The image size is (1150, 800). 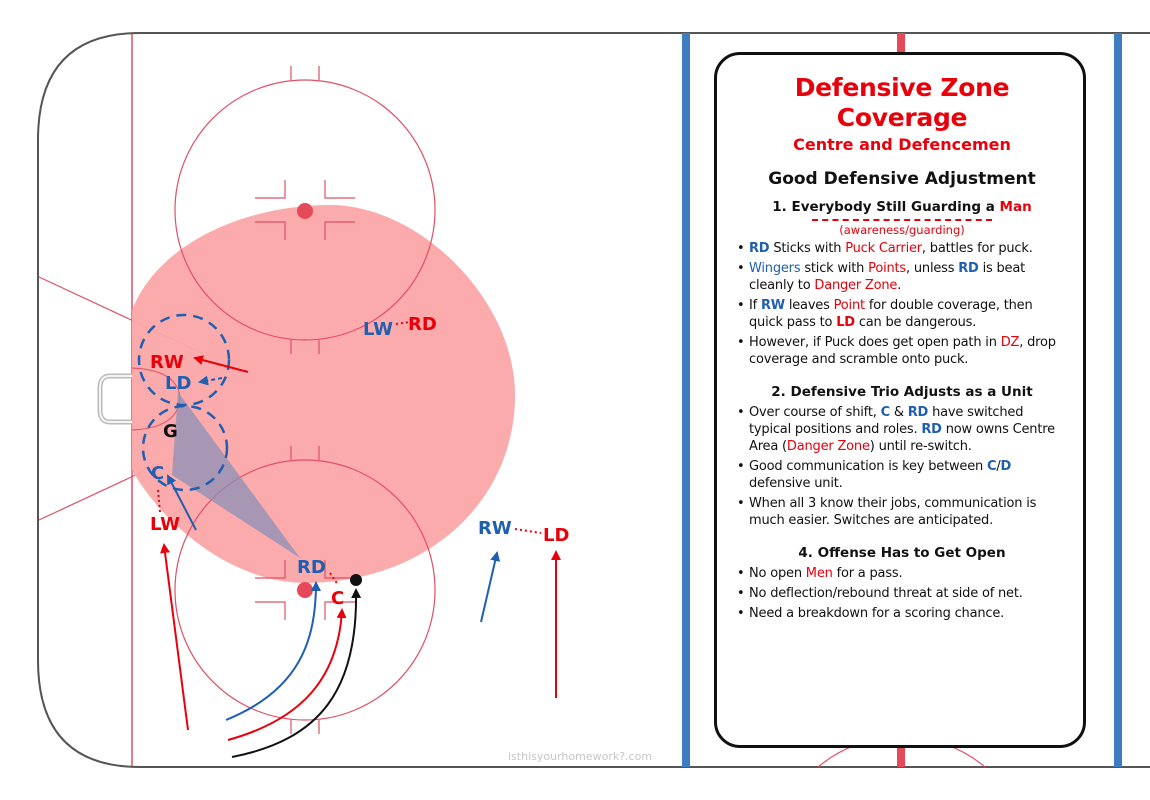 I want to click on term: Wingers, so click(x=775, y=268).